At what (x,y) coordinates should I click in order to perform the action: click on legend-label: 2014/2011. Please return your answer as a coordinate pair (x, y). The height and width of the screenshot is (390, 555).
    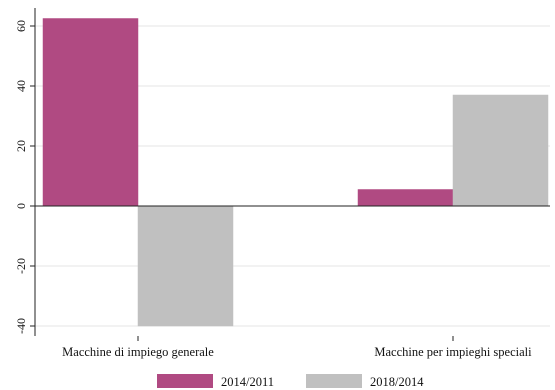
    Looking at the image, I should click on (247, 382).